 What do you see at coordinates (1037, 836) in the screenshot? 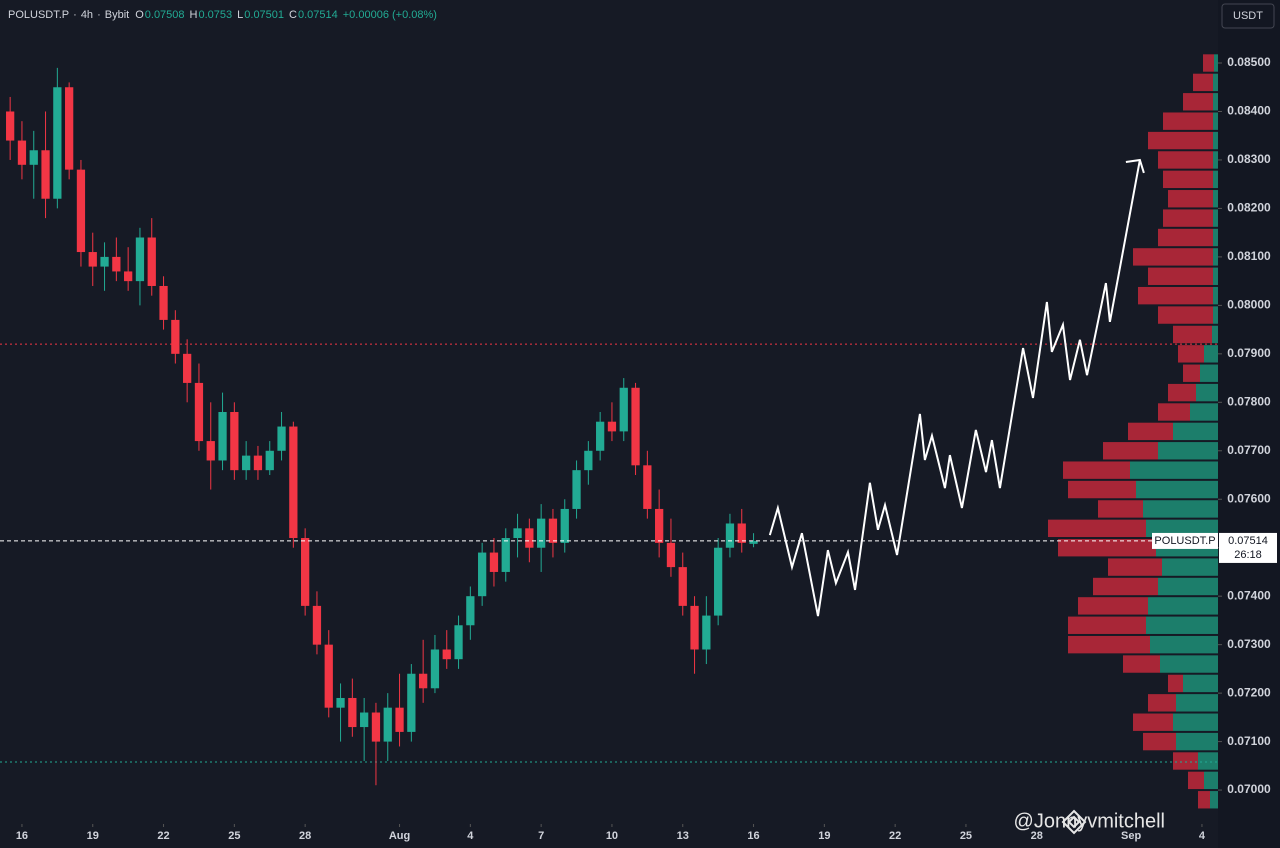
I see `x-tick-label: 28` at bounding box center [1037, 836].